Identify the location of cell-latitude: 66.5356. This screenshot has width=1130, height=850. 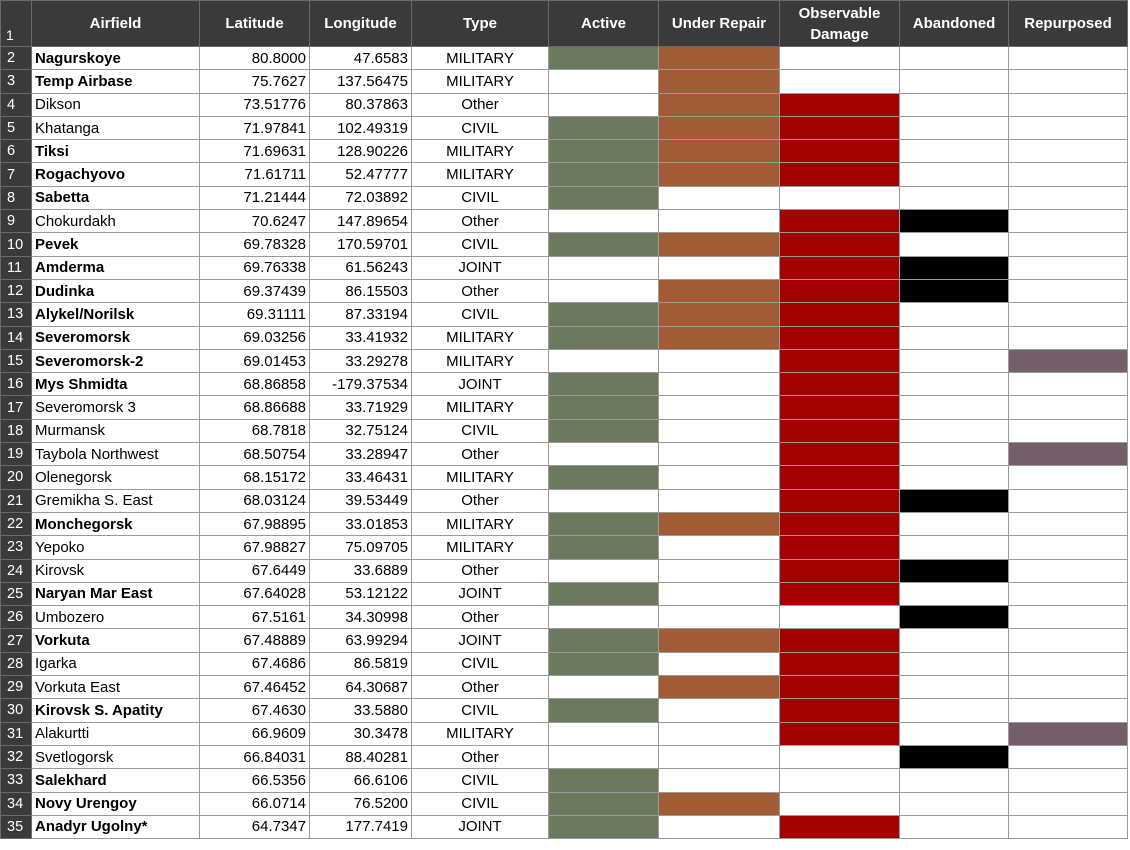
(254, 780).